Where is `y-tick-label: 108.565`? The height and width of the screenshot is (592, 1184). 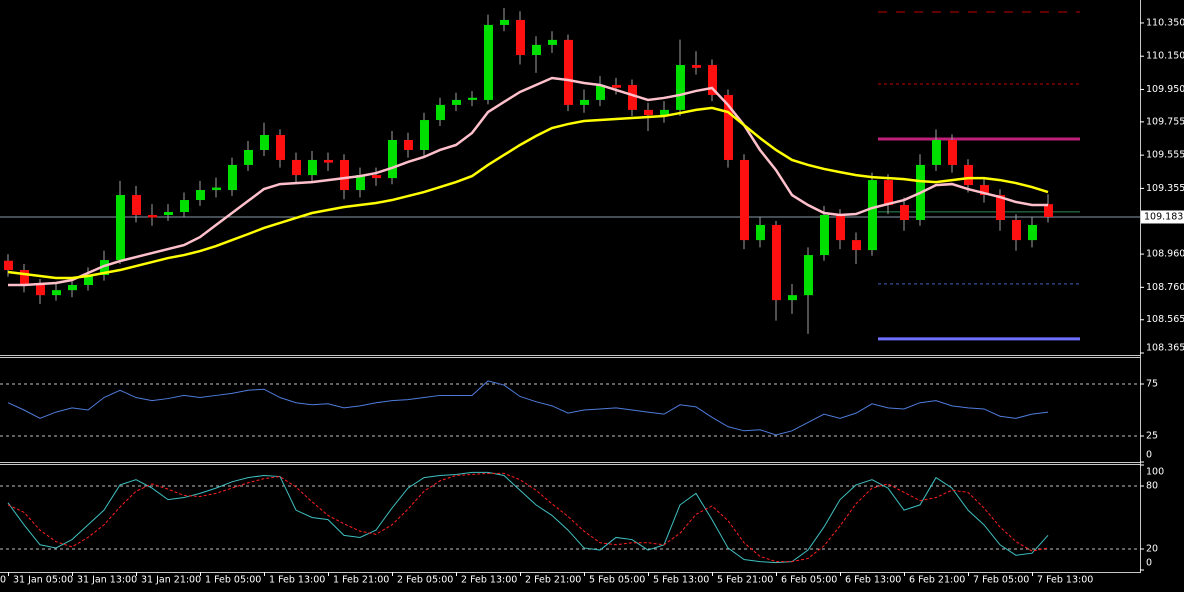 y-tick-label: 108.565 is located at coordinates (1165, 319).